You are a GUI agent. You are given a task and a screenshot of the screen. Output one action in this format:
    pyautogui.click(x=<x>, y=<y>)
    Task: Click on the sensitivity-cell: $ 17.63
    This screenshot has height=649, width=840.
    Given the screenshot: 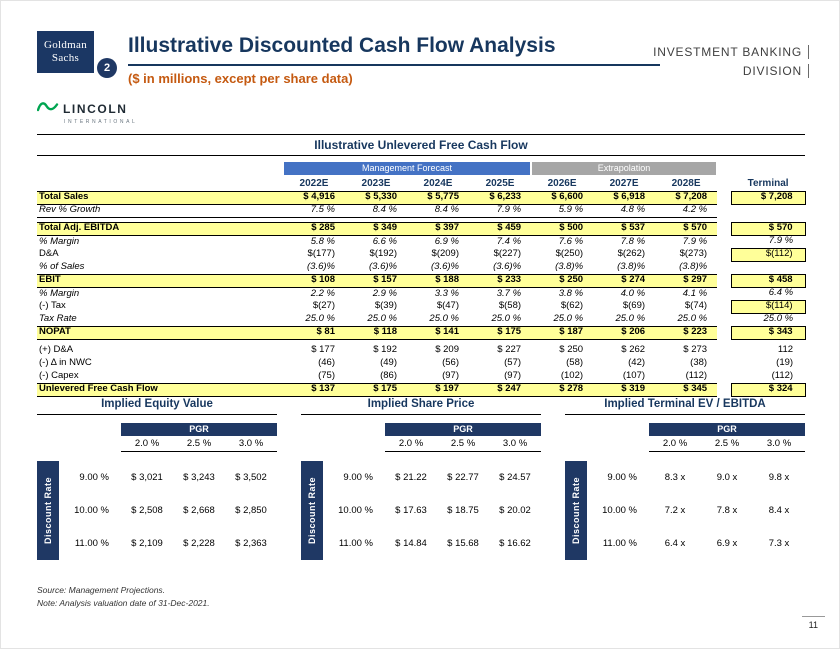 What is the action you would take?
    pyautogui.click(x=411, y=510)
    